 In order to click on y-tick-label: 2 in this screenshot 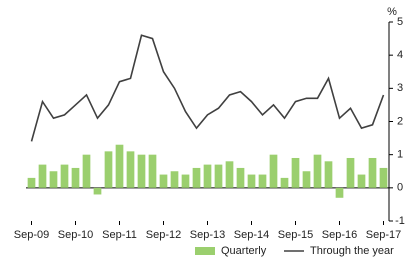, I will do `click(400, 121)`.